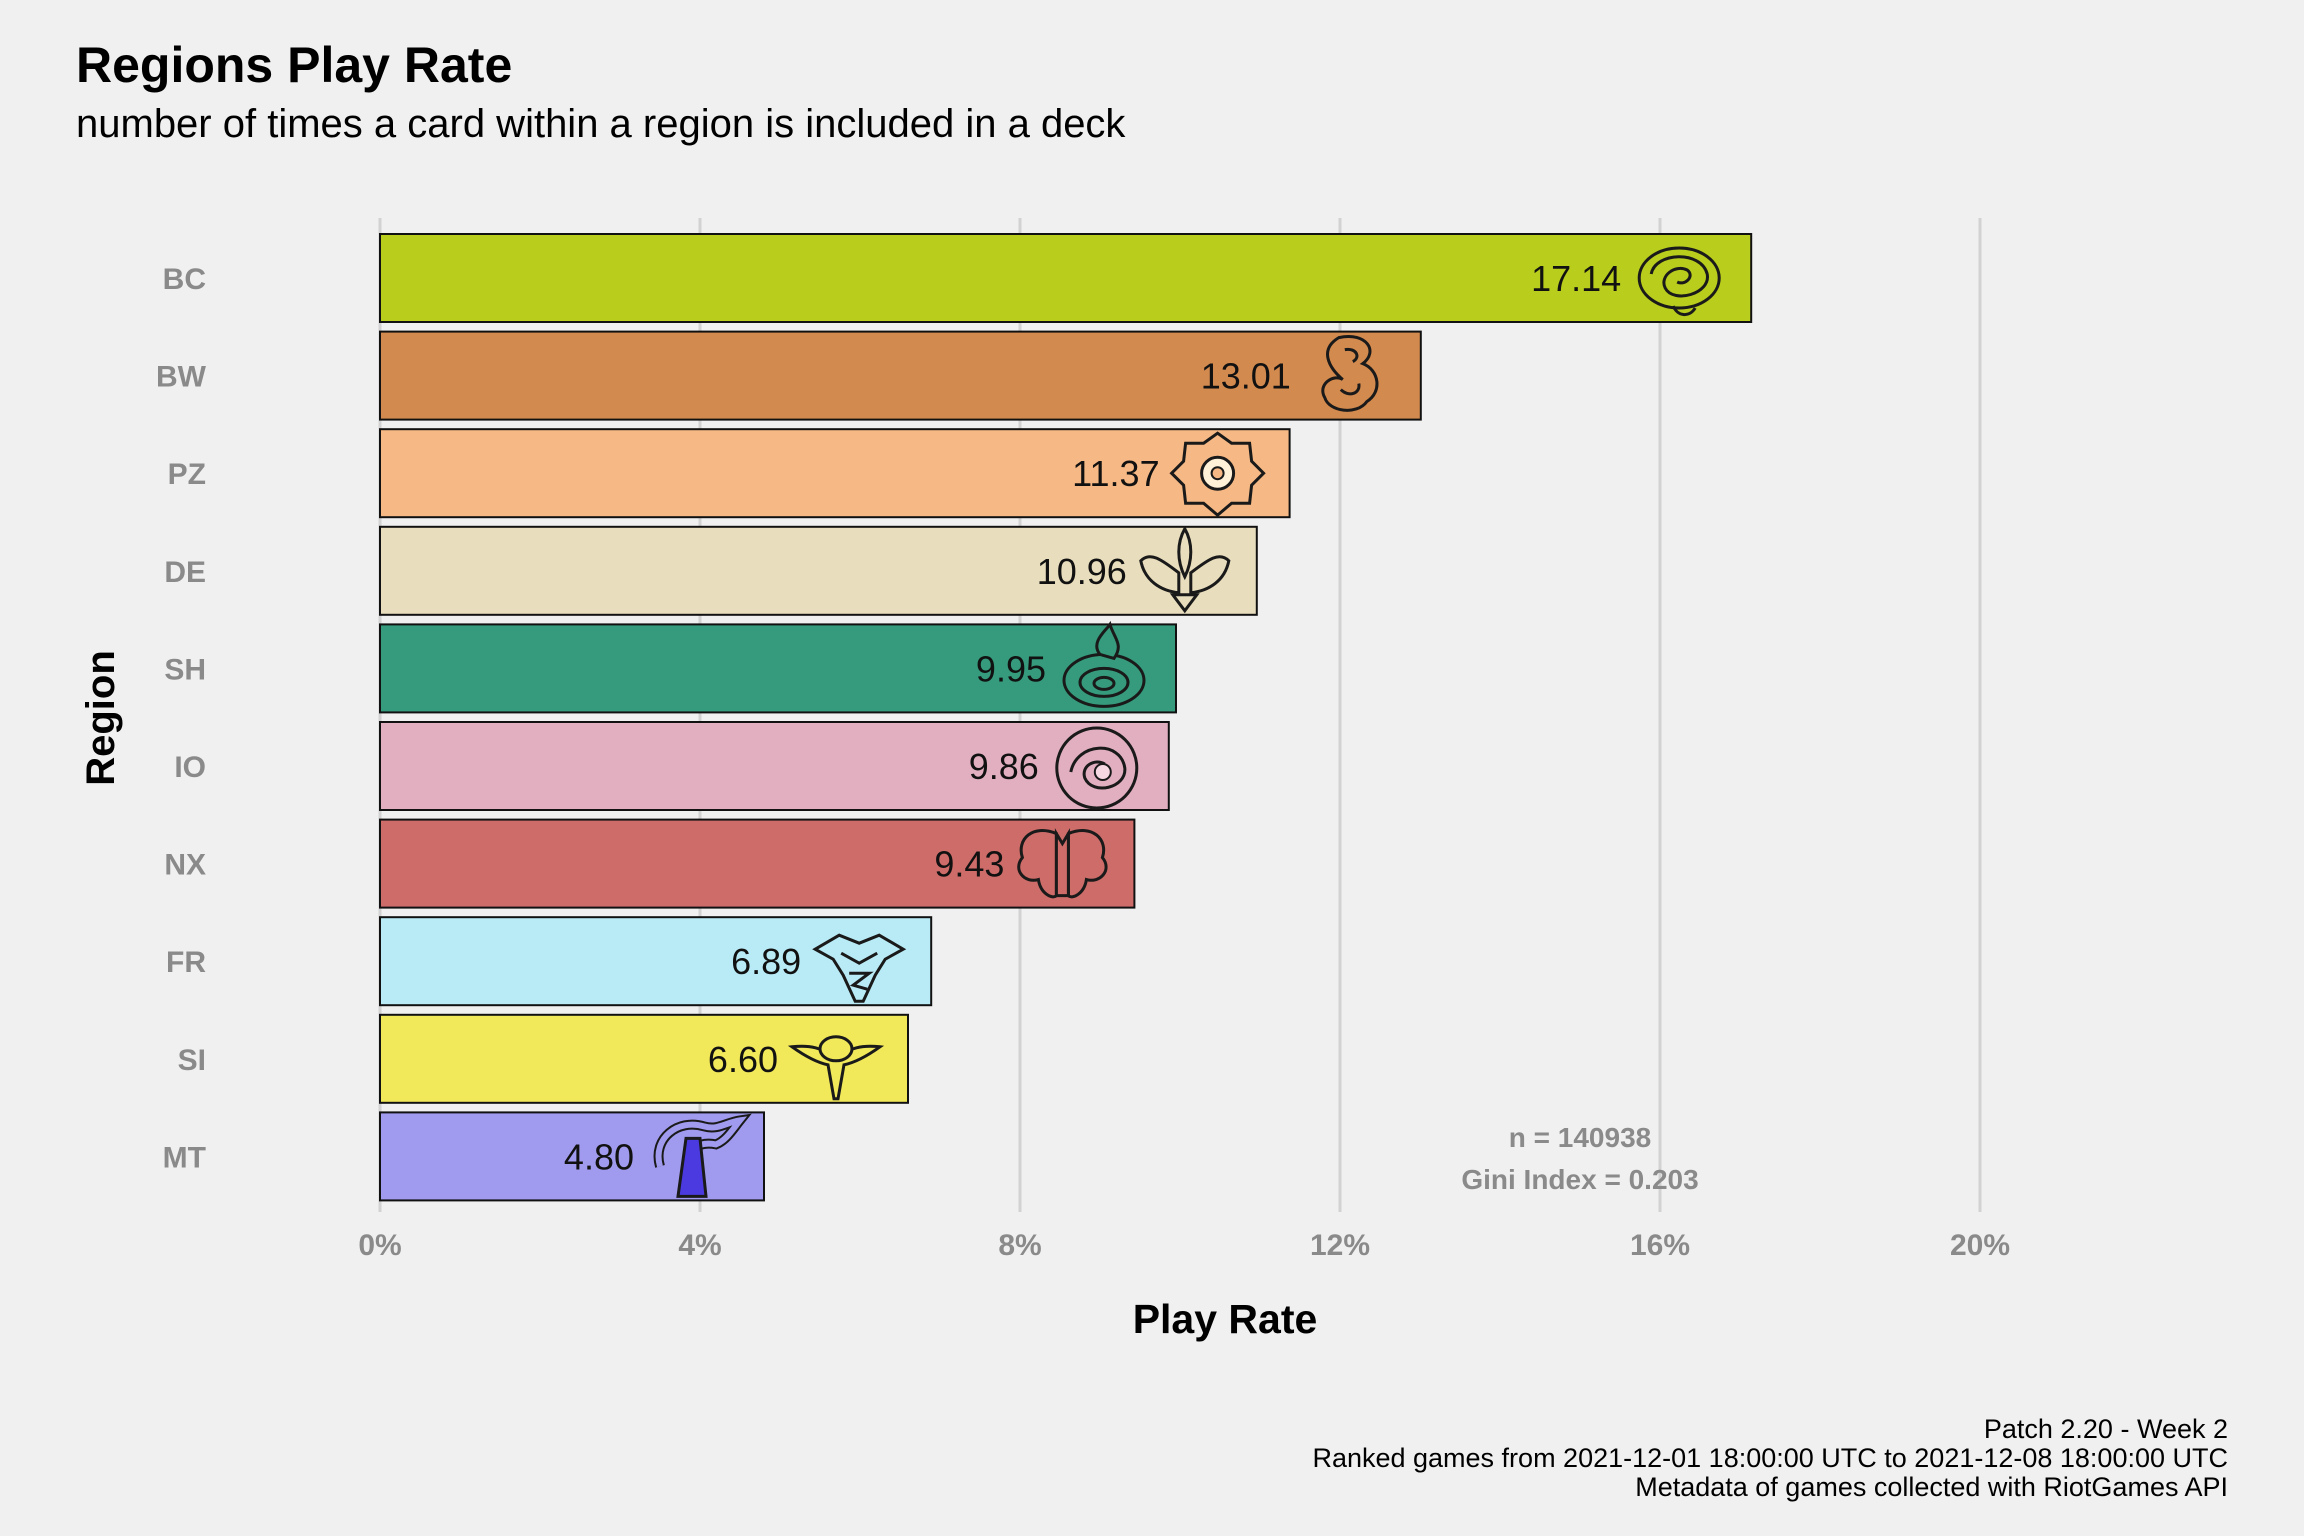 This screenshot has height=1536, width=2304. What do you see at coordinates (185, 865) in the screenshot?
I see `category-label: NX` at bounding box center [185, 865].